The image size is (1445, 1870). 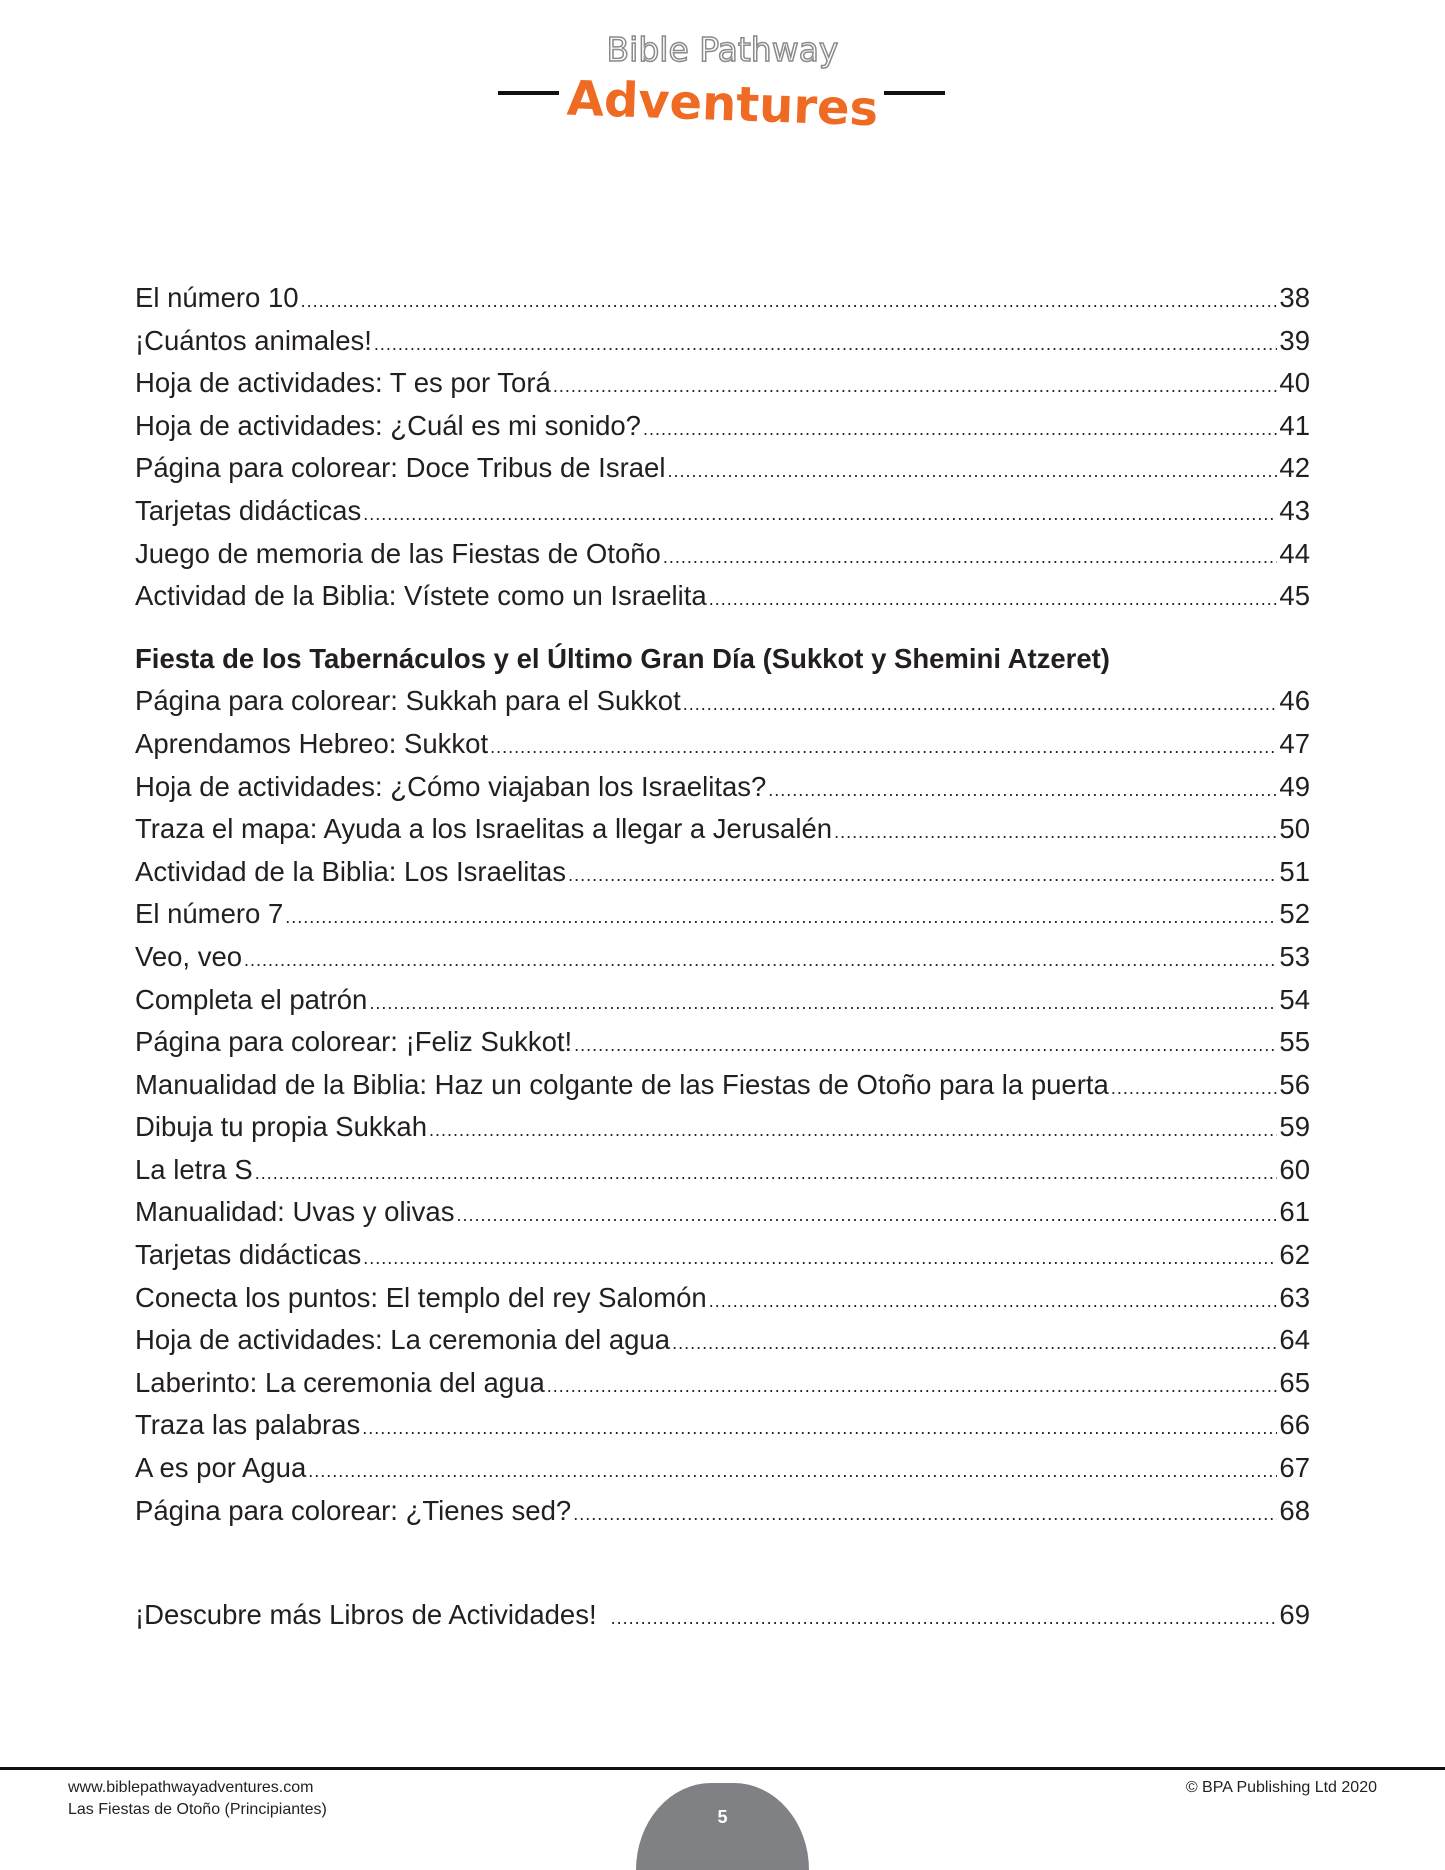 I want to click on toc-entry-page: 45, so click(x=1294, y=596).